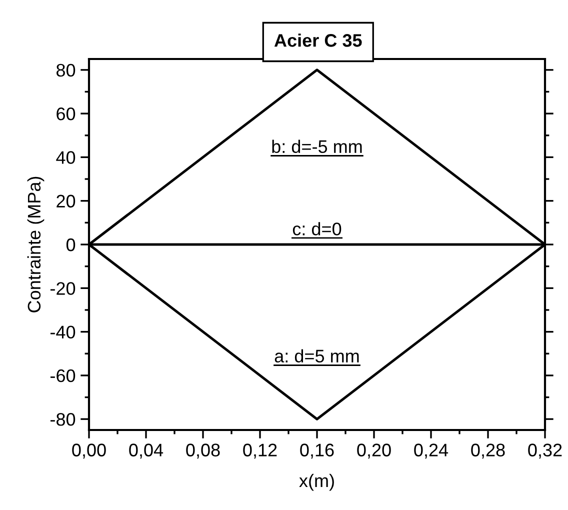 The height and width of the screenshot is (510, 568). Describe the element at coordinates (317, 229) in the screenshot. I see `series-label: c: d=0` at that location.